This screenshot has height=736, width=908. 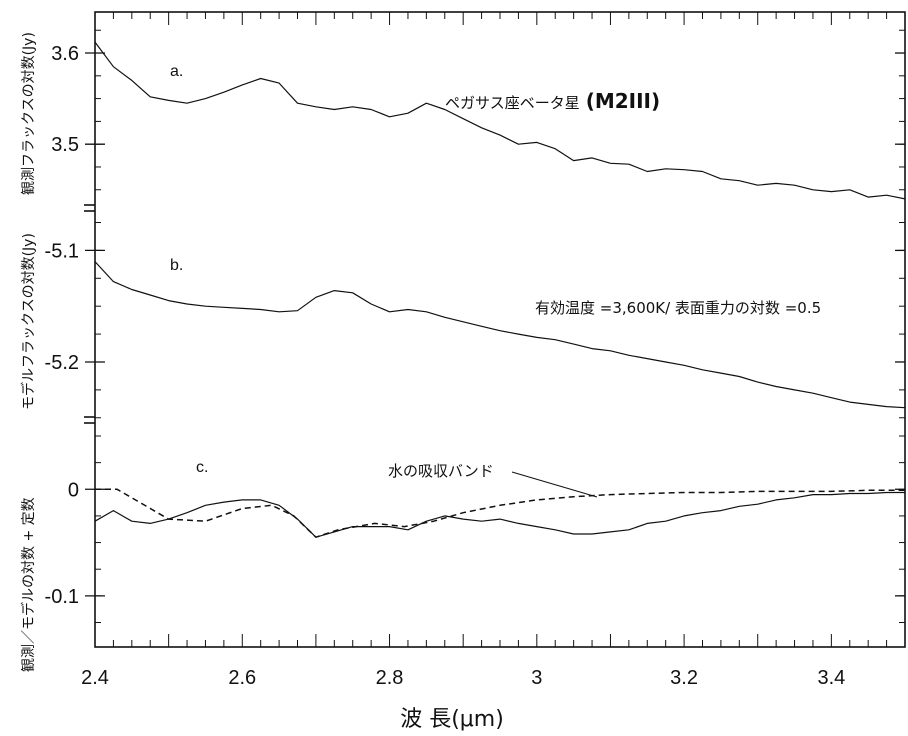 I want to click on star-name: ペガサス座ベータ星, so click(x=512, y=103).